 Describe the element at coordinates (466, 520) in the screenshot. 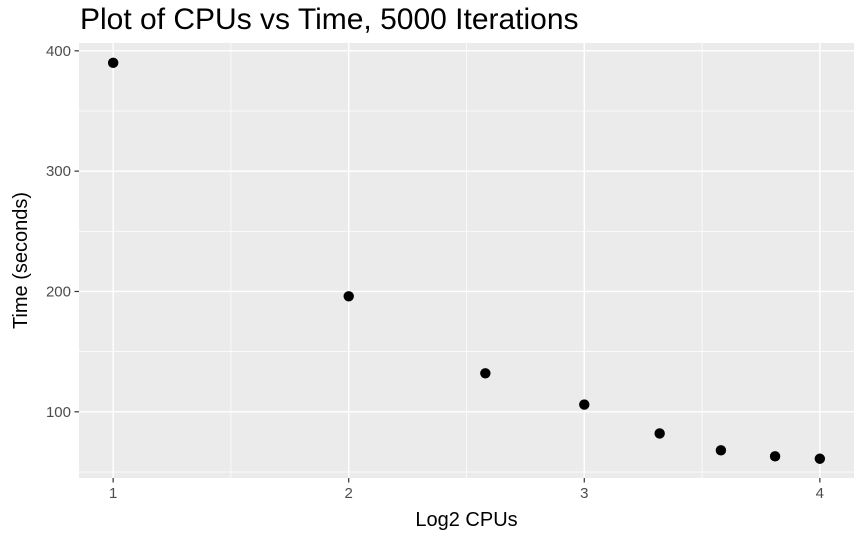

I see `x-axis-title: Log2 CPUs` at that location.